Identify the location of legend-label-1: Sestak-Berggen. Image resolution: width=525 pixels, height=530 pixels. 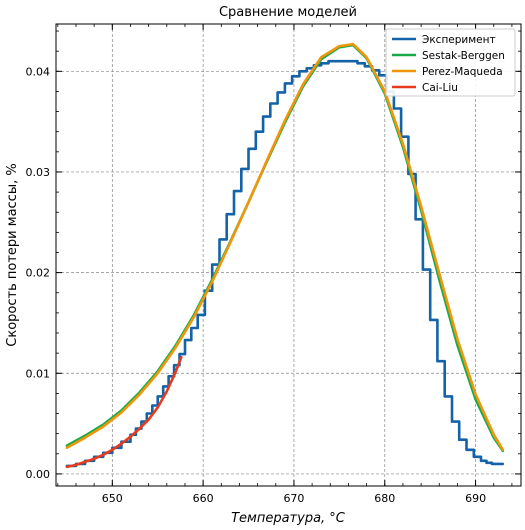
(463, 56).